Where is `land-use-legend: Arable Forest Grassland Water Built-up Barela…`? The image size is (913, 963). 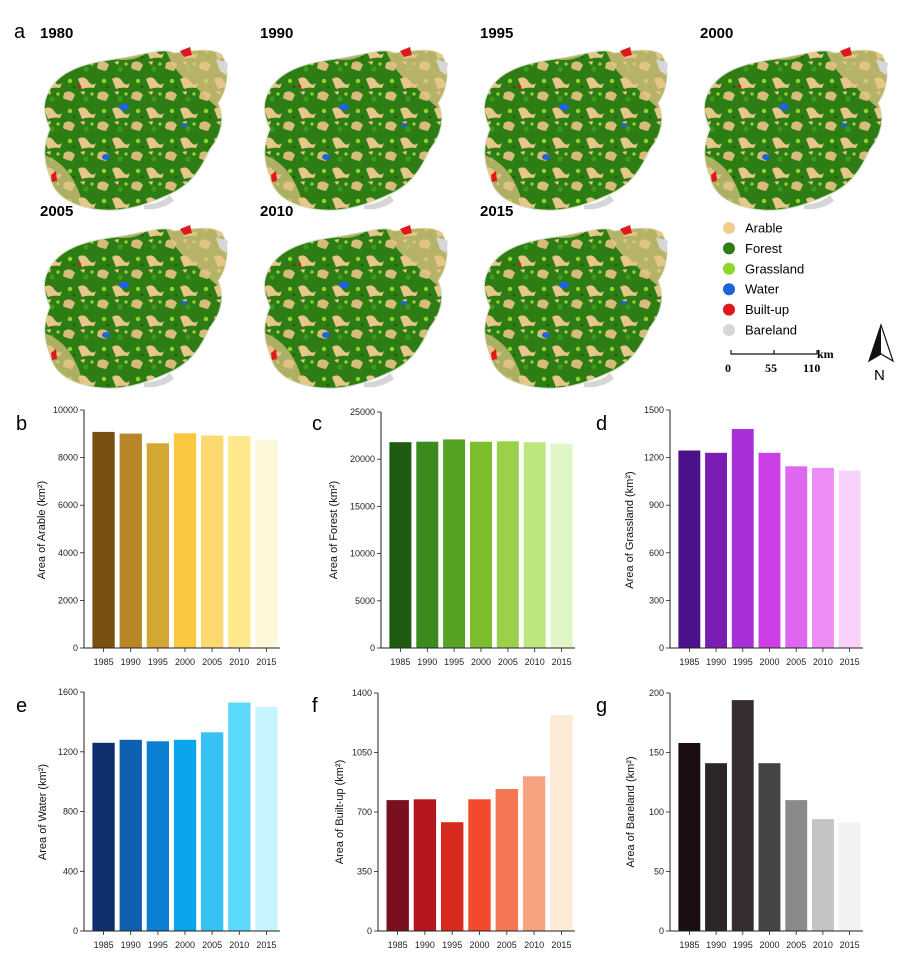 land-use-legend: Arable Forest Grassland Water Built-up Barela… is located at coordinates (763, 279).